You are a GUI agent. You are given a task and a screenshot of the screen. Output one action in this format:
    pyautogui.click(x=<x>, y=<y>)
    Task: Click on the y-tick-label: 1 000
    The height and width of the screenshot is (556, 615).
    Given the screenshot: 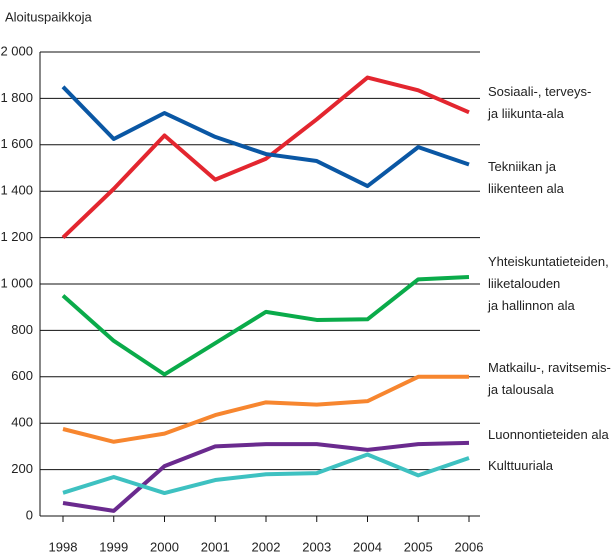 What is the action you would take?
    pyautogui.click(x=16, y=282)
    